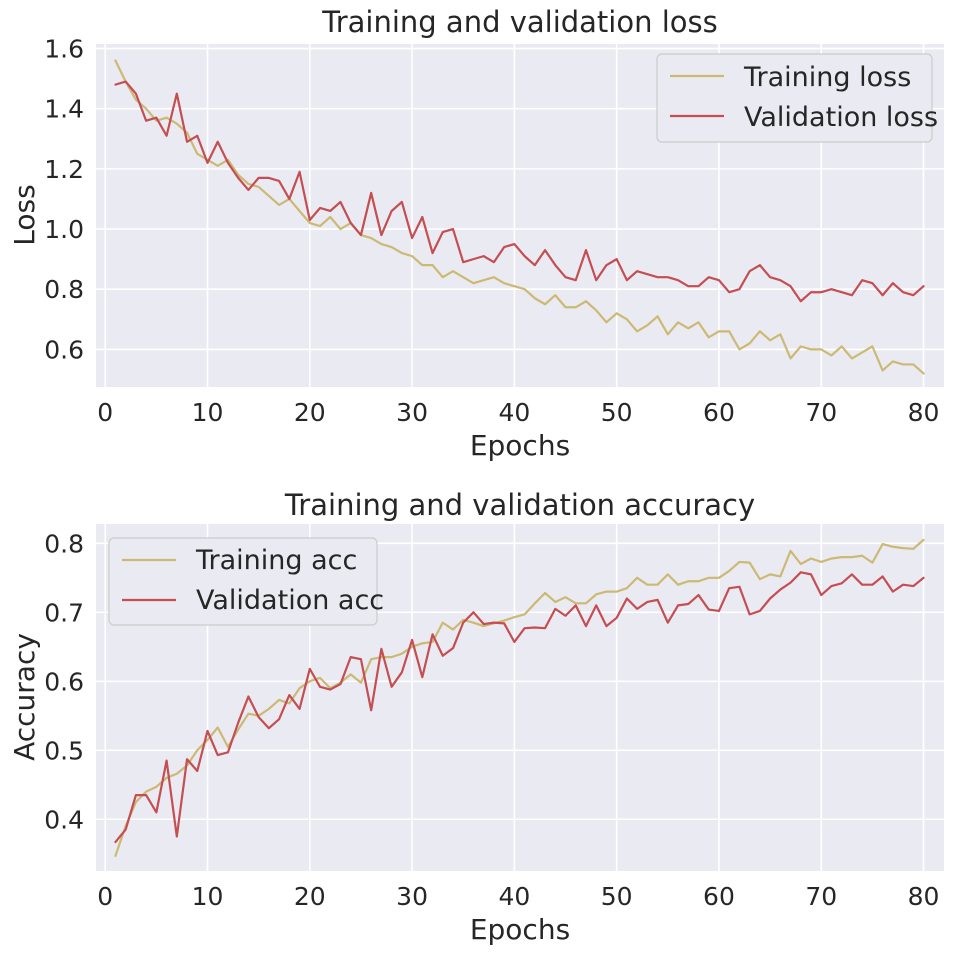 The height and width of the screenshot is (955, 955). I want to click on loss-chart-title: Training and validation loss, so click(519, 22).